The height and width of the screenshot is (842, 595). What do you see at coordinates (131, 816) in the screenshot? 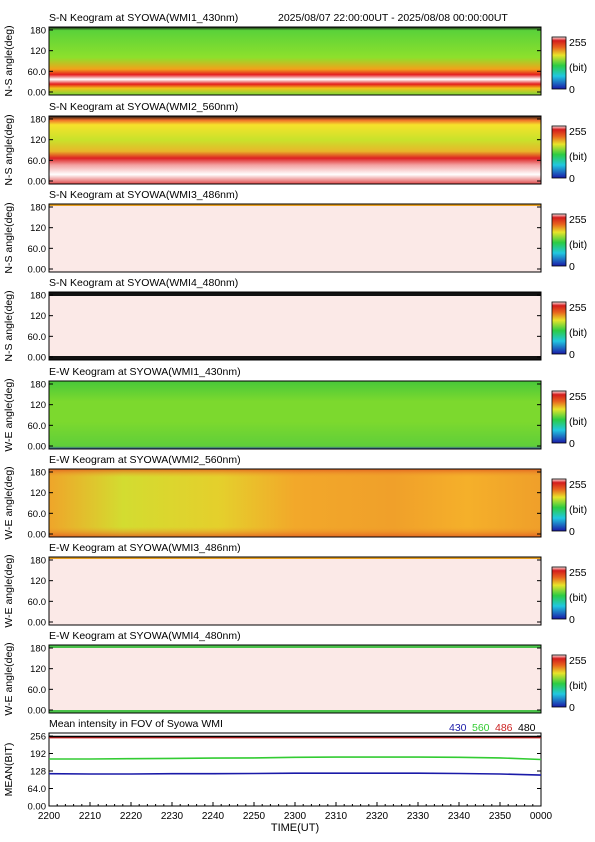
I see `x-tick-label: 2220` at bounding box center [131, 816].